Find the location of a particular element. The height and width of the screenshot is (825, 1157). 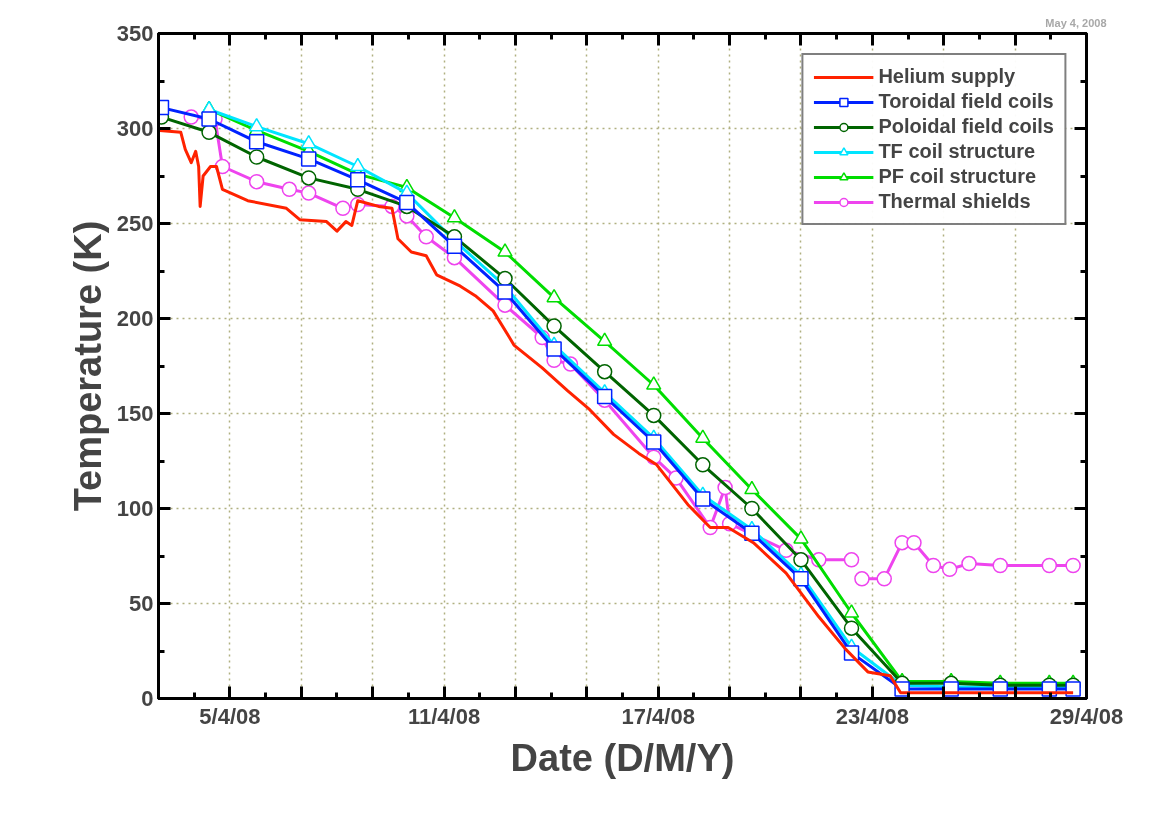

y-tick-label: 200 is located at coordinates (135, 318).